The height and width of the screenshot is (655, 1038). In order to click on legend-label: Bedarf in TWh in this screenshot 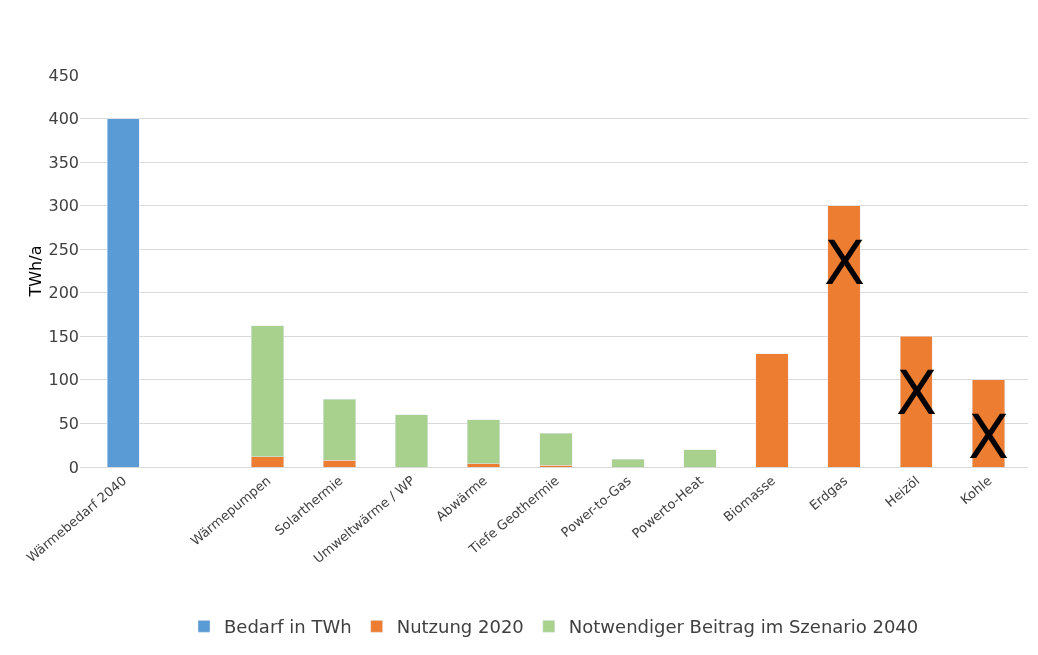, I will do `click(288, 627)`.